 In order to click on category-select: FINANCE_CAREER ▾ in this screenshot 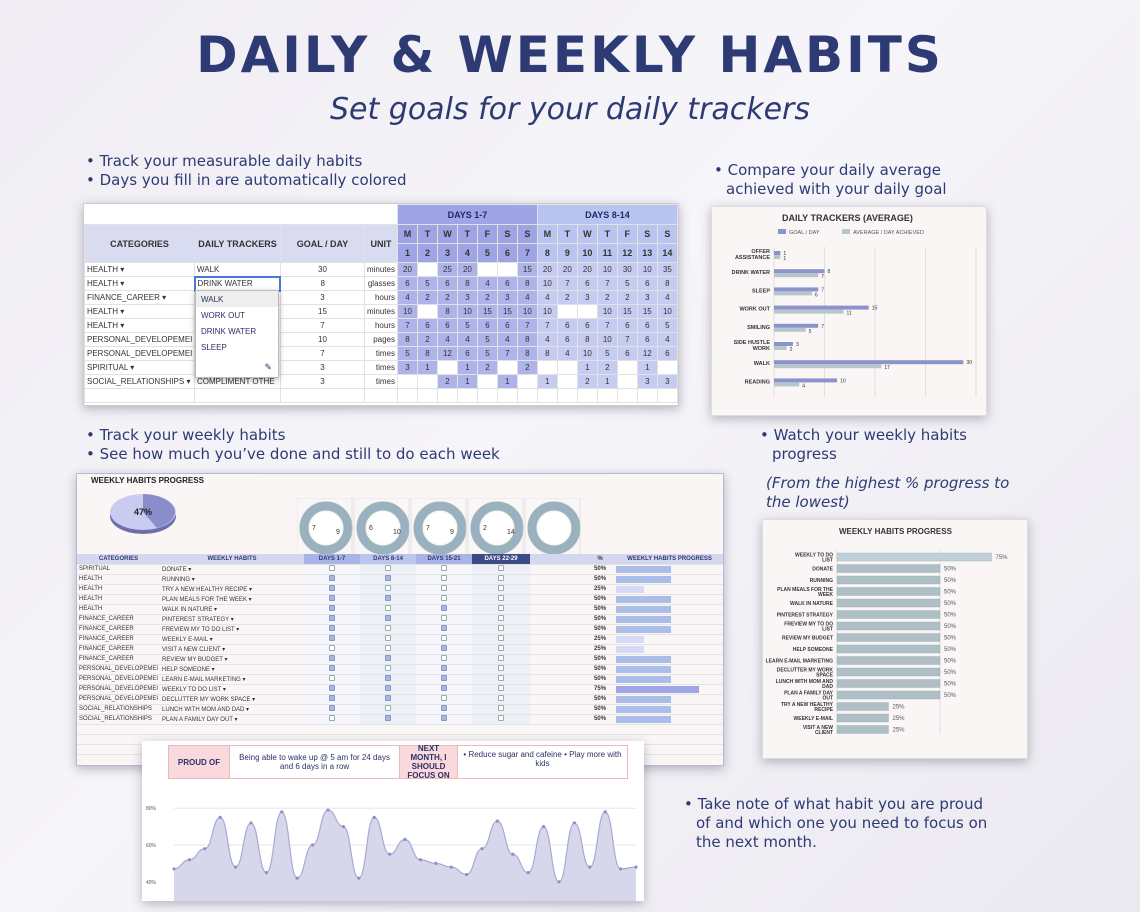, I will do `click(139, 297)`.